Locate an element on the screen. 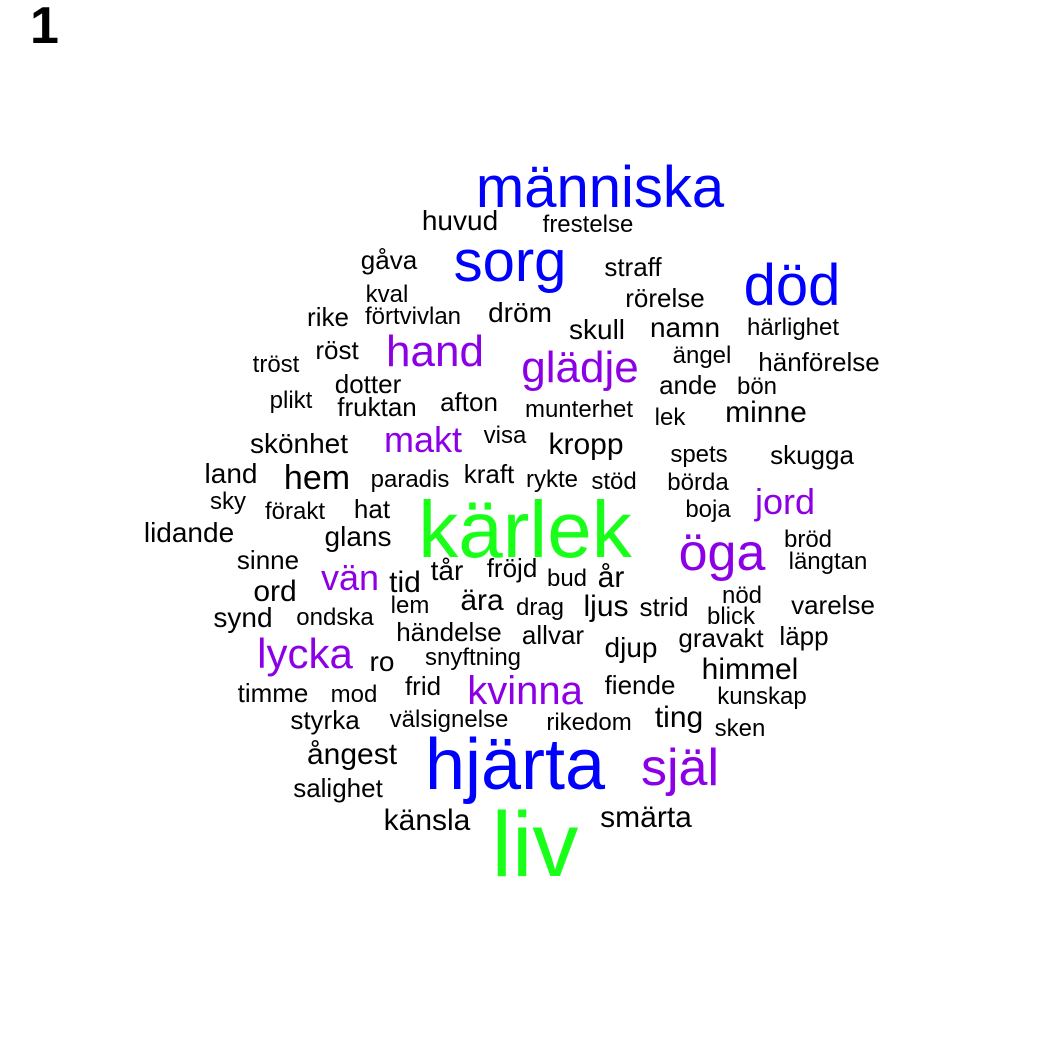 The height and width of the screenshot is (1050, 1050). word-cloud-word: ångest is located at coordinates (352, 754).